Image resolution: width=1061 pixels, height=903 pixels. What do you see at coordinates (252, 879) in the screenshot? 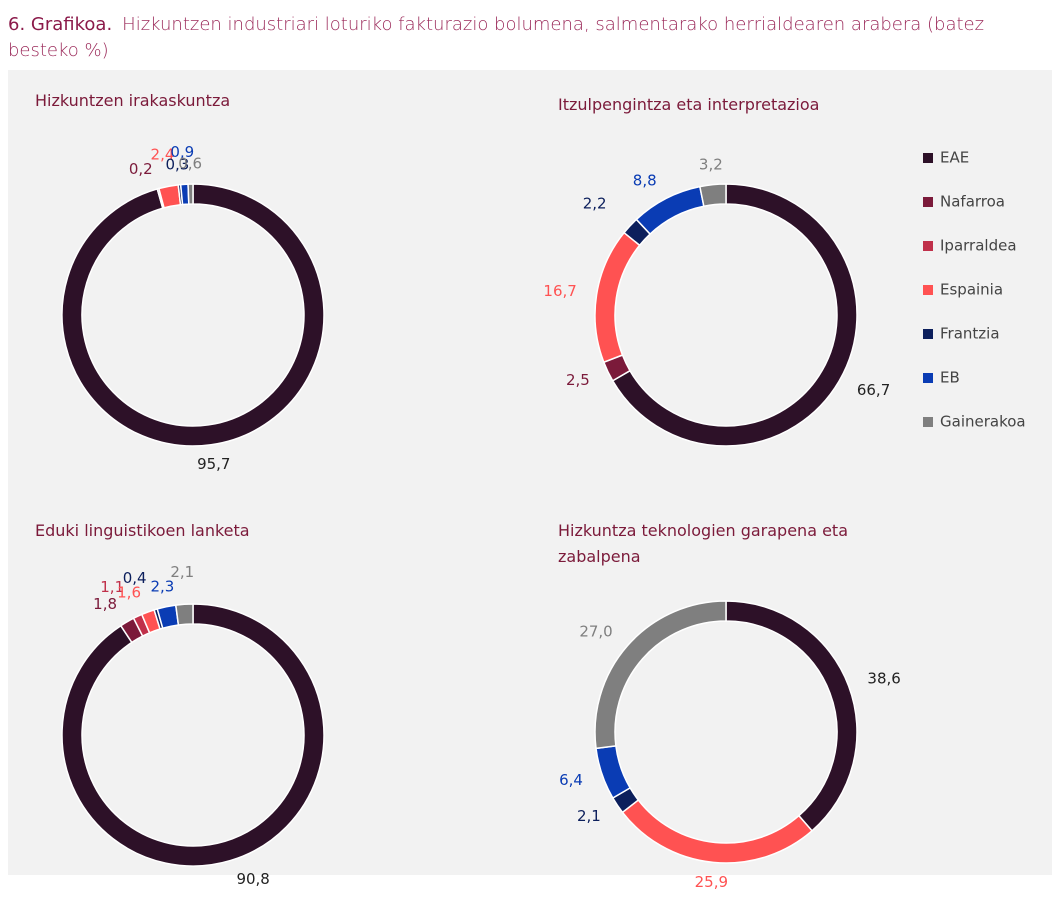
I see `data-label: 90,8` at bounding box center [252, 879].